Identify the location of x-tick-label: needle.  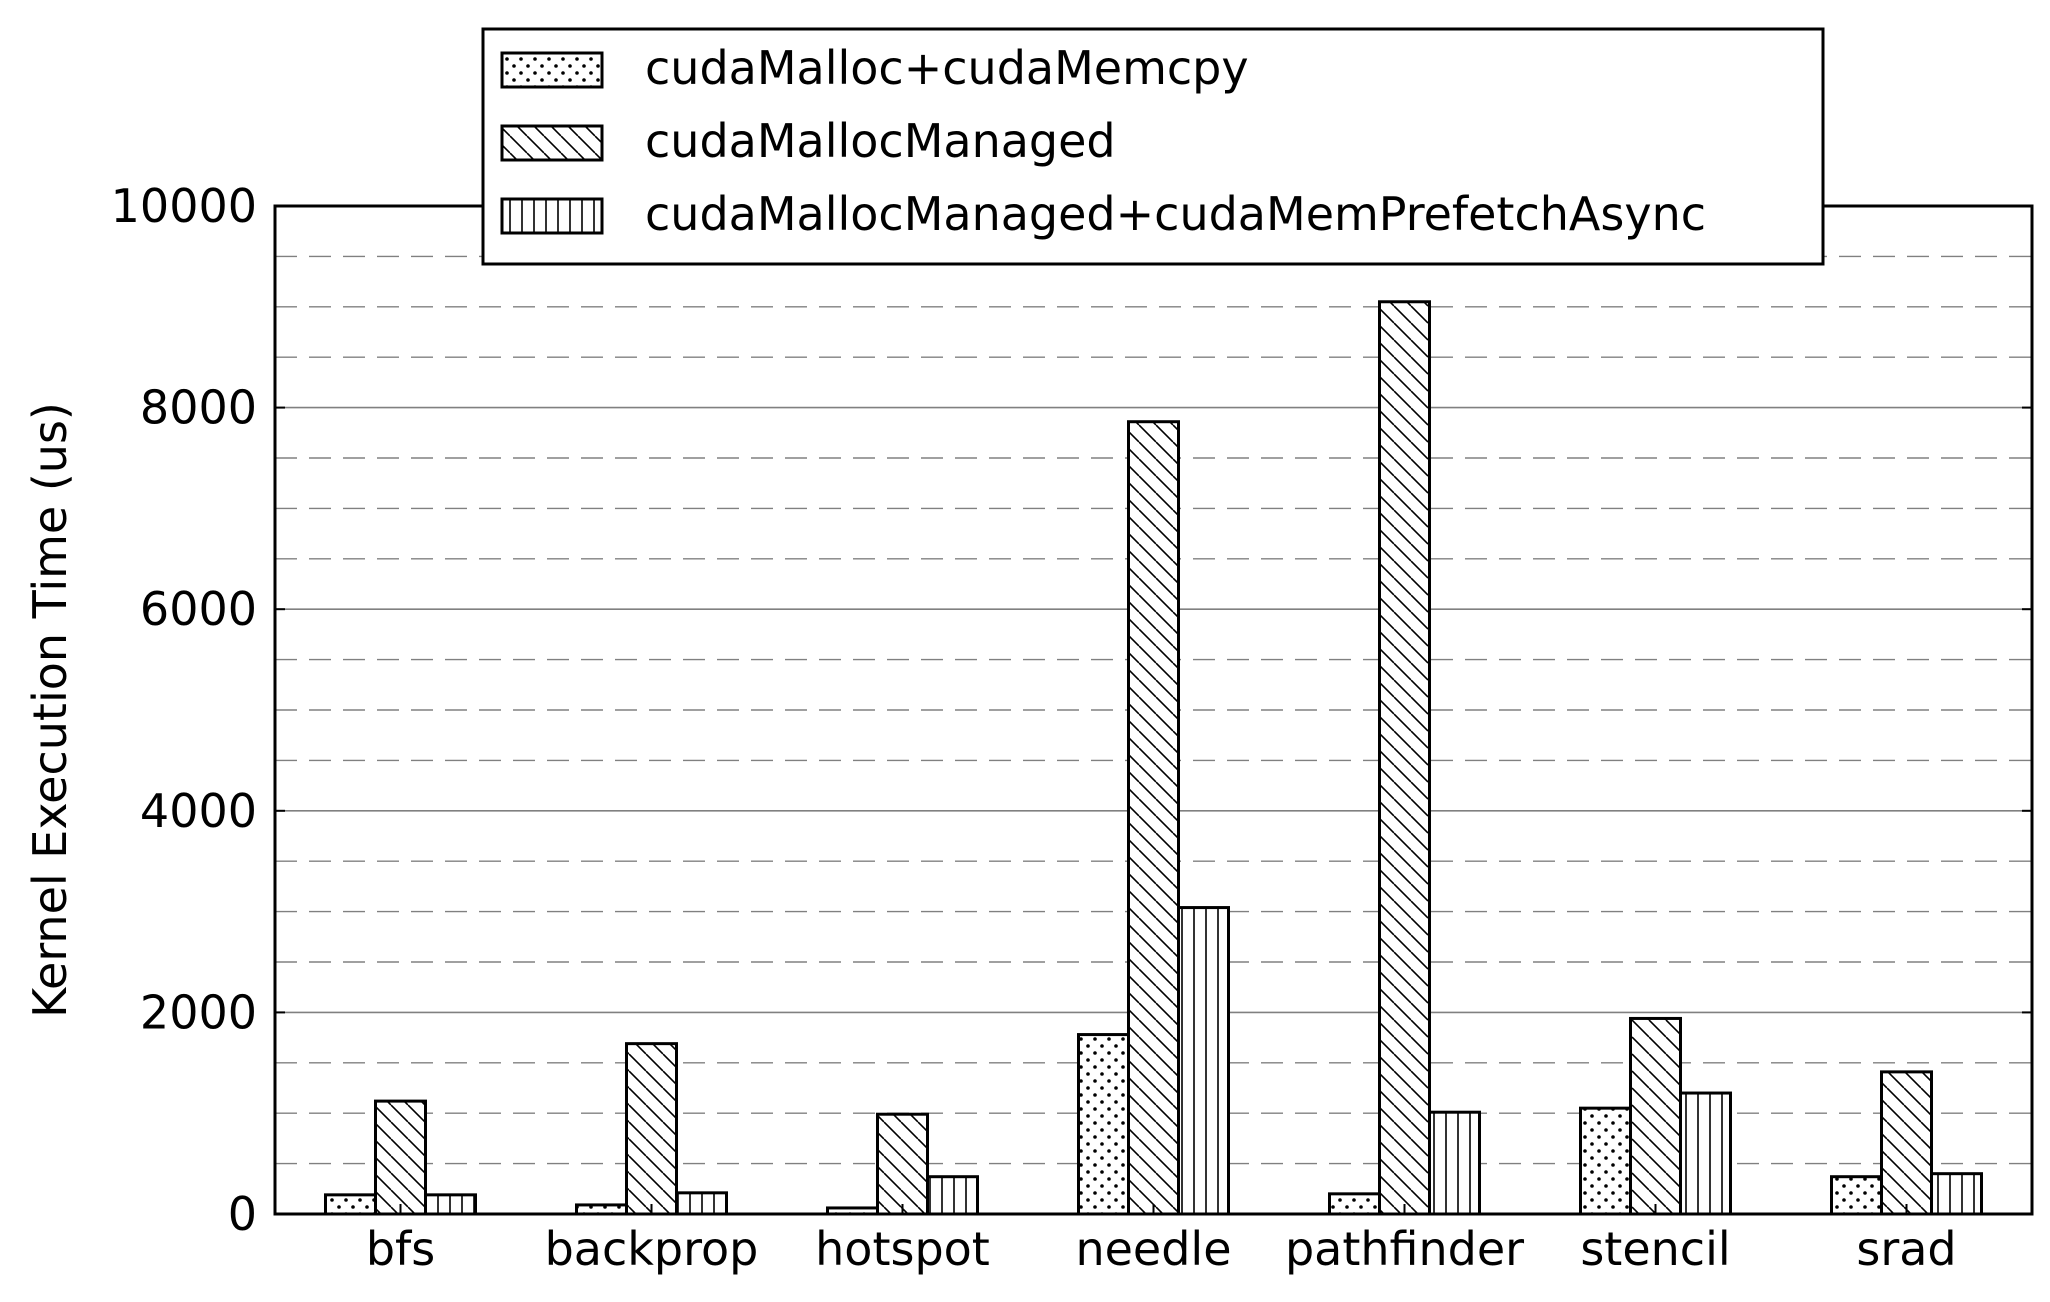
(1153, 1249).